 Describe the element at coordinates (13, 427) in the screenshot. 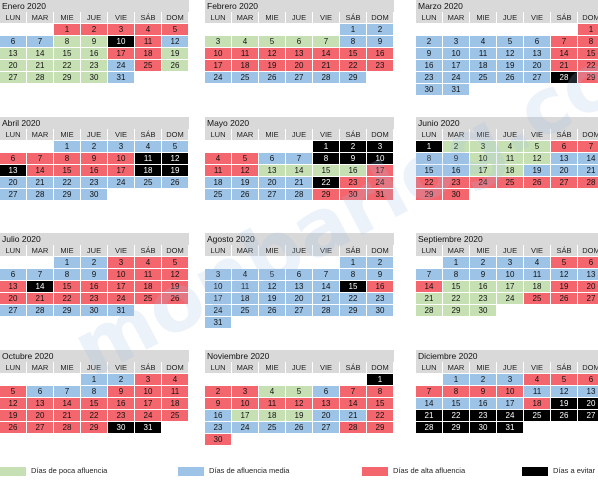

I see `day-cell: 26` at that location.